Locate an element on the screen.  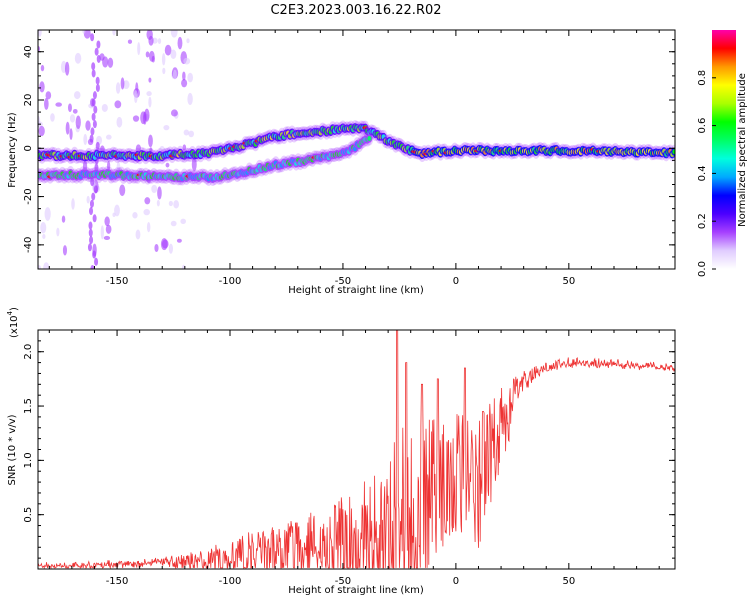
snr-y-multiplier-base: (x10 is located at coordinates (14, 326).